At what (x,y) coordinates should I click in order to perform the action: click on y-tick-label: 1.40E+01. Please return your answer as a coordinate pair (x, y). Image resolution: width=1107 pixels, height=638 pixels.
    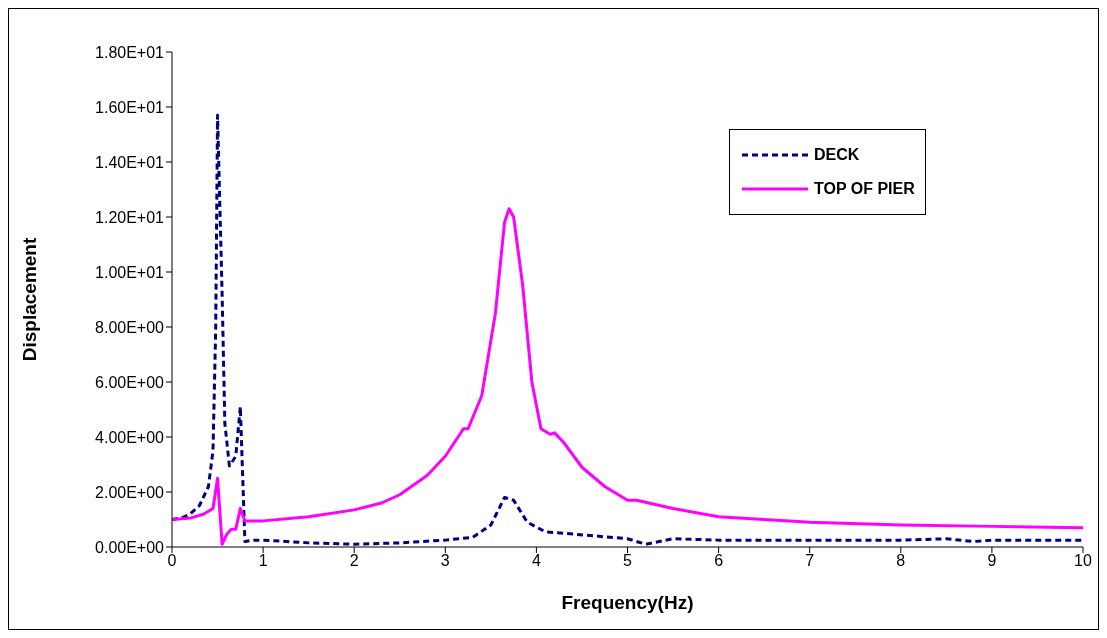
    Looking at the image, I should click on (130, 162).